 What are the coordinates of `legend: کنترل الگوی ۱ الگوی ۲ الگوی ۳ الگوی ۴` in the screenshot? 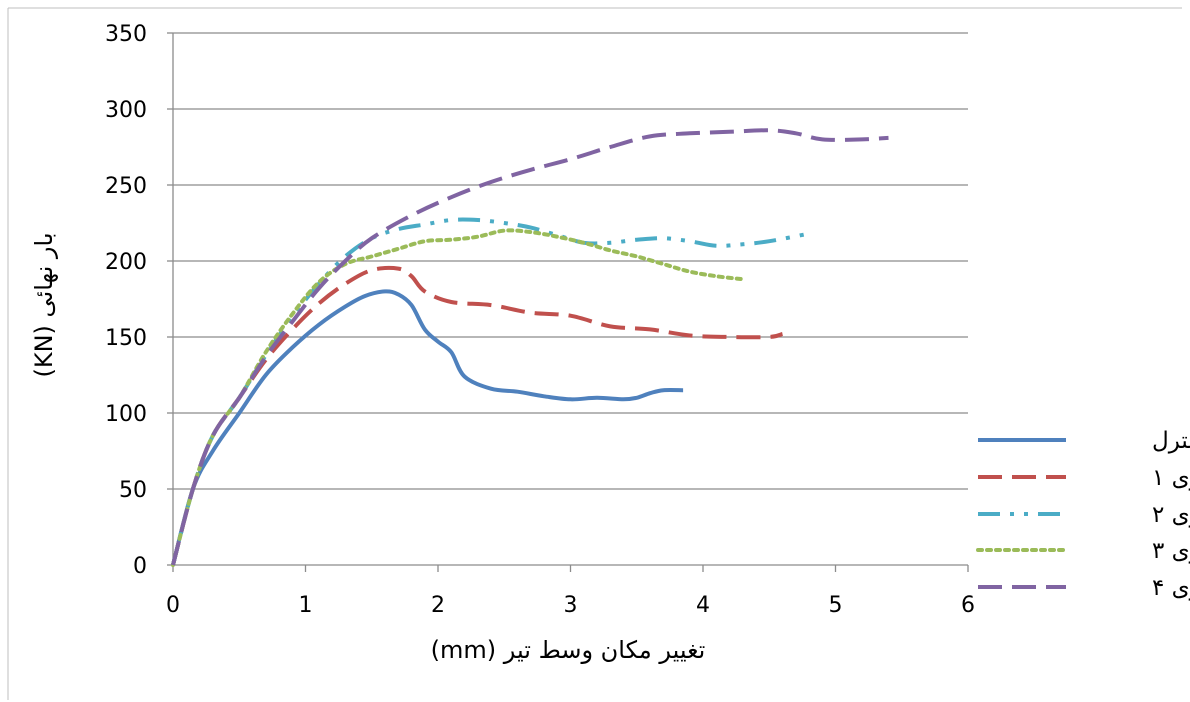 It's located at (1083, 514).